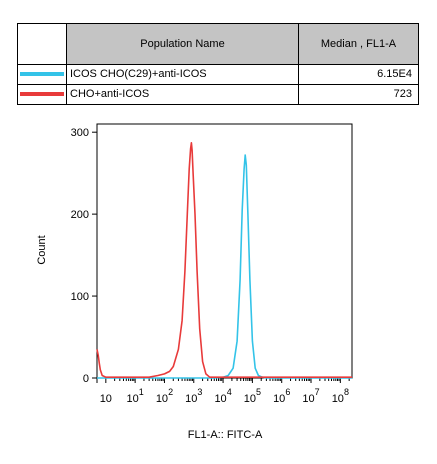 The height and width of the screenshot is (464, 437). Describe the element at coordinates (42, 74) in the screenshot. I see `legend-swatch-icos` at that location.